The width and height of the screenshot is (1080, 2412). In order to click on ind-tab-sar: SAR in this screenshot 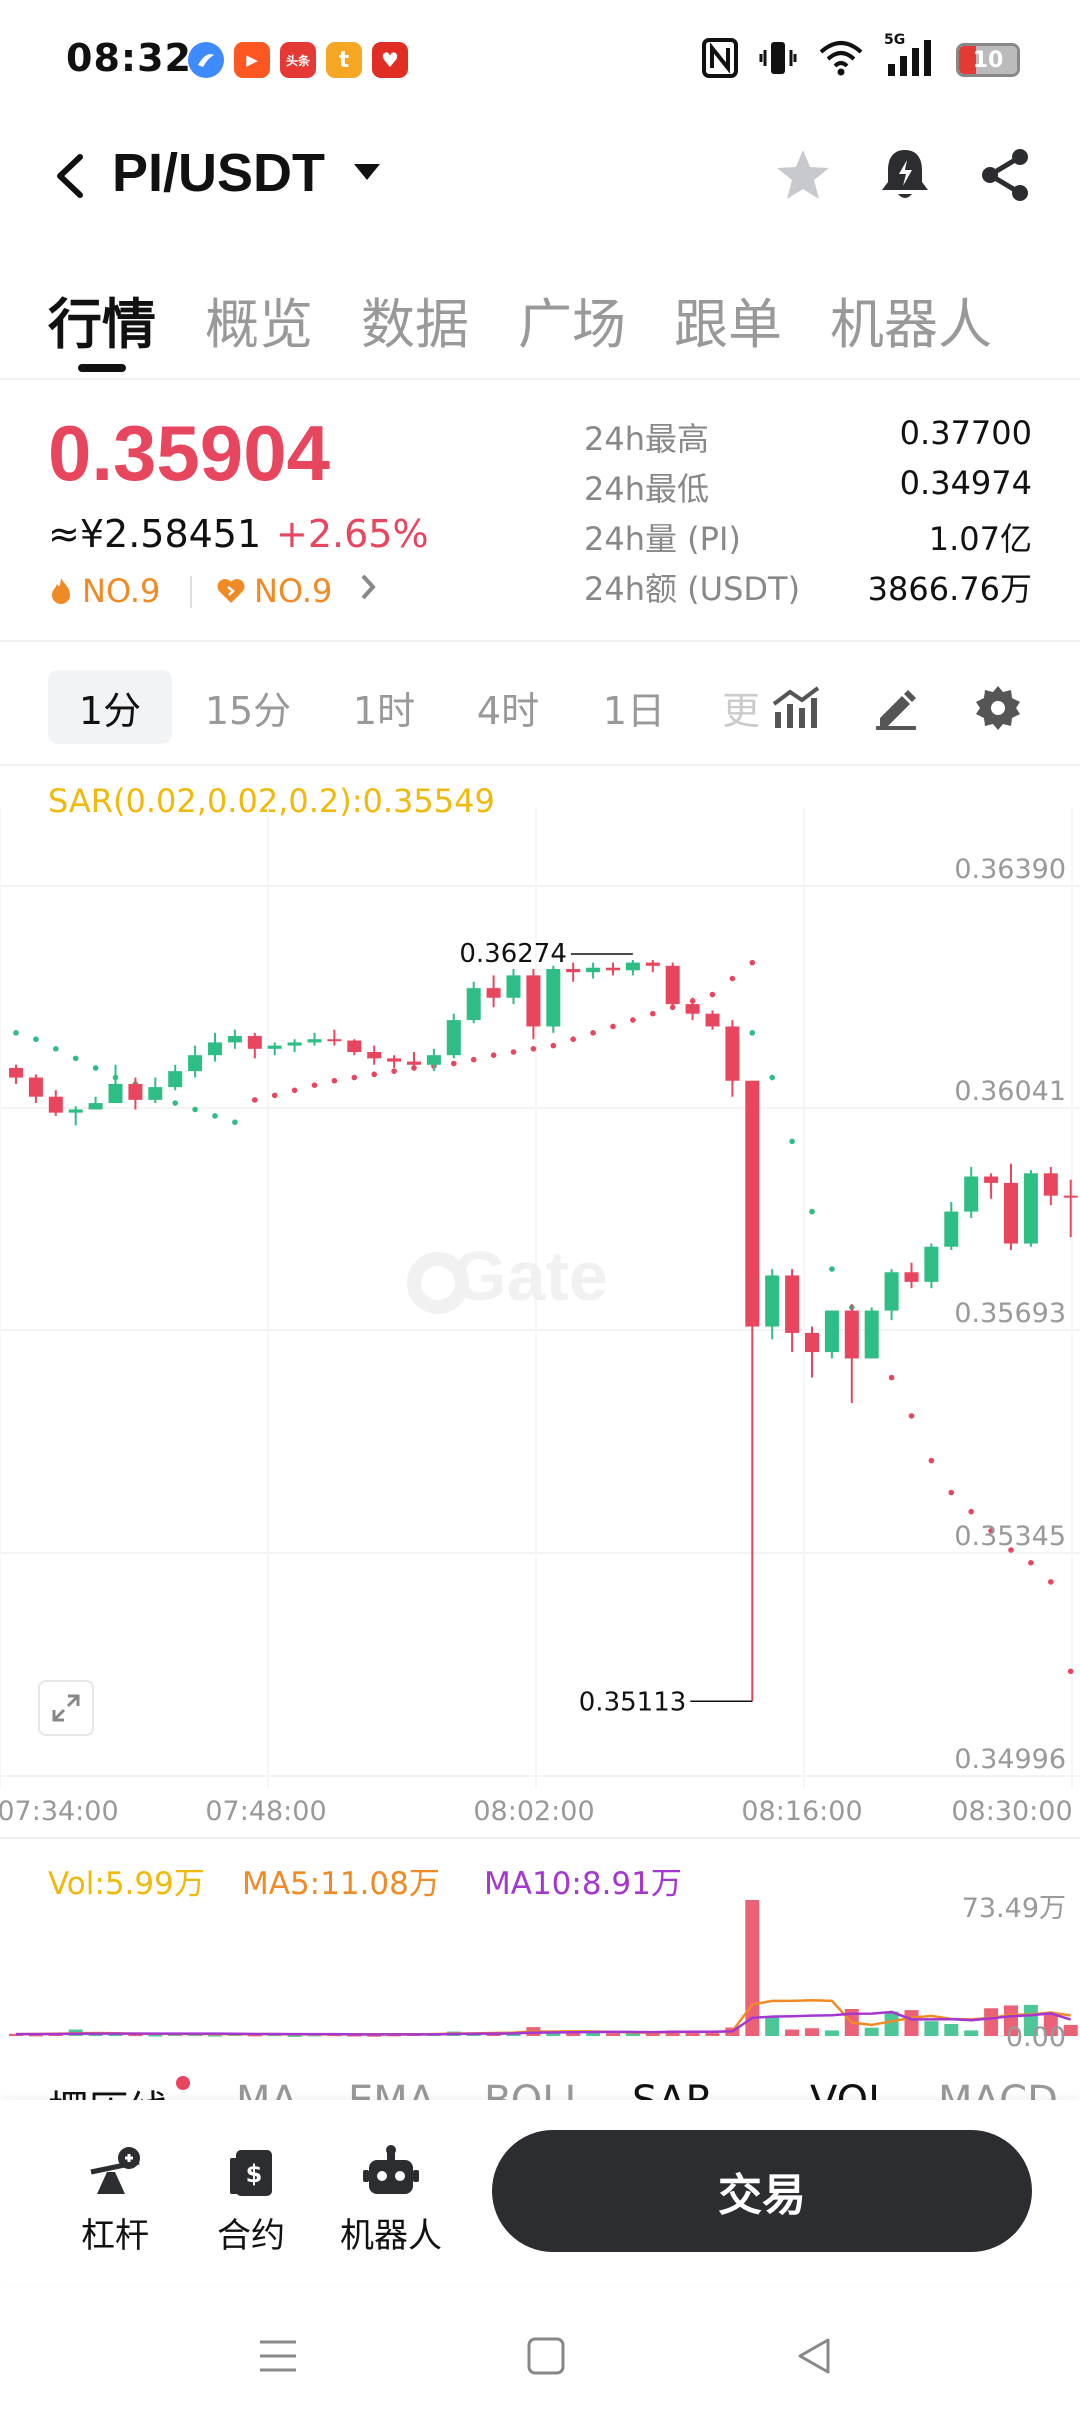, I will do `click(673, 2090)`.